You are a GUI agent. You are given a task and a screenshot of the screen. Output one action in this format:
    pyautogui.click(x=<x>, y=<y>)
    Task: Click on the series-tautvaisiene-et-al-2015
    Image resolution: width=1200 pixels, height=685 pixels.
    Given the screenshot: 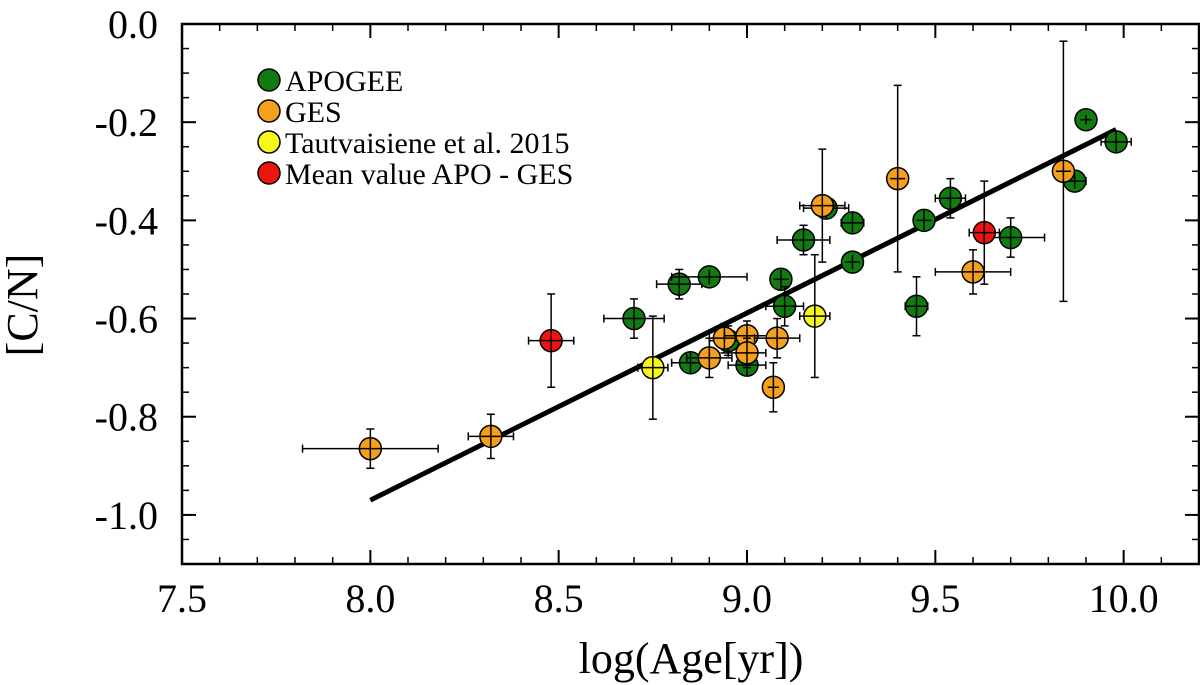 What is the action you would take?
    pyautogui.click(x=734, y=336)
    